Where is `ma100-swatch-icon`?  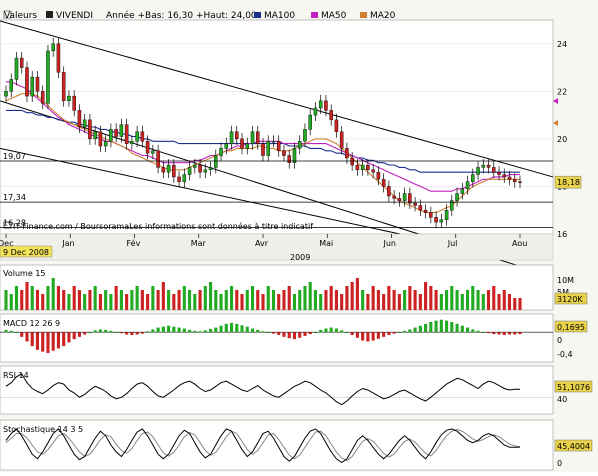 ma100-swatch-icon is located at coordinates (257, 15).